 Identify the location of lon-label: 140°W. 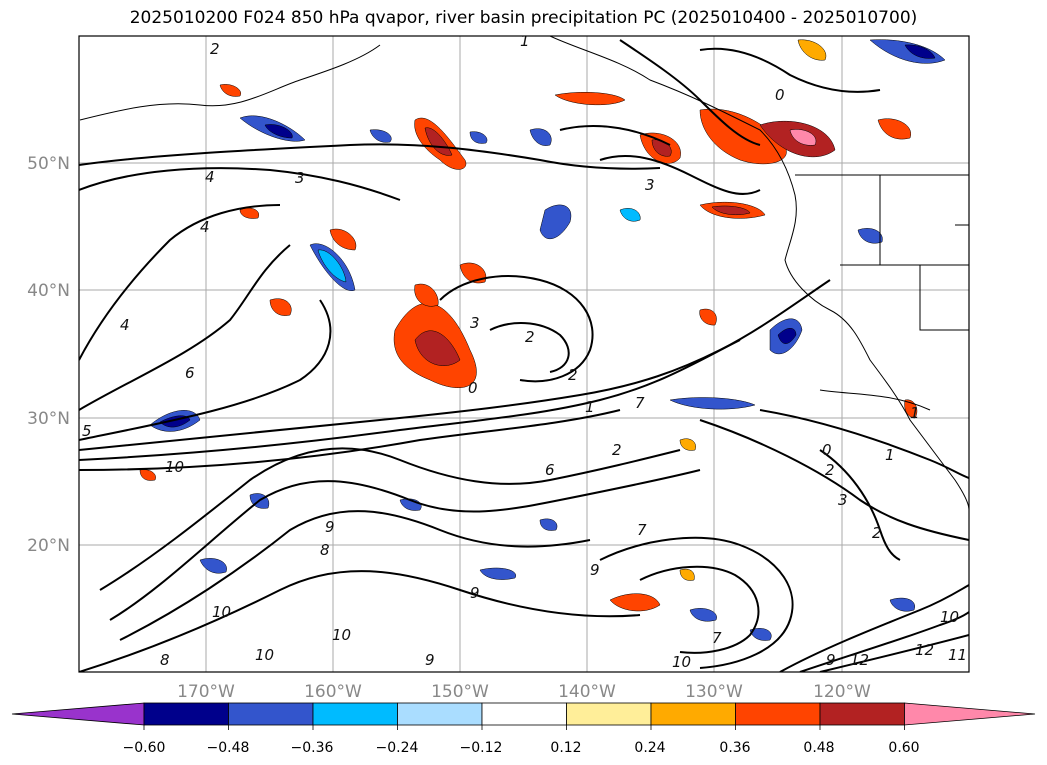
(587, 692).